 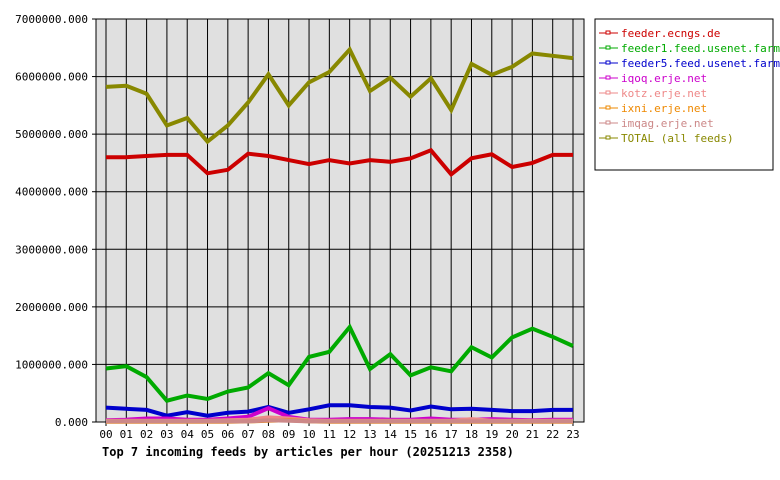 What do you see at coordinates (471, 434) in the screenshot?
I see `x-tick-label: 18` at bounding box center [471, 434].